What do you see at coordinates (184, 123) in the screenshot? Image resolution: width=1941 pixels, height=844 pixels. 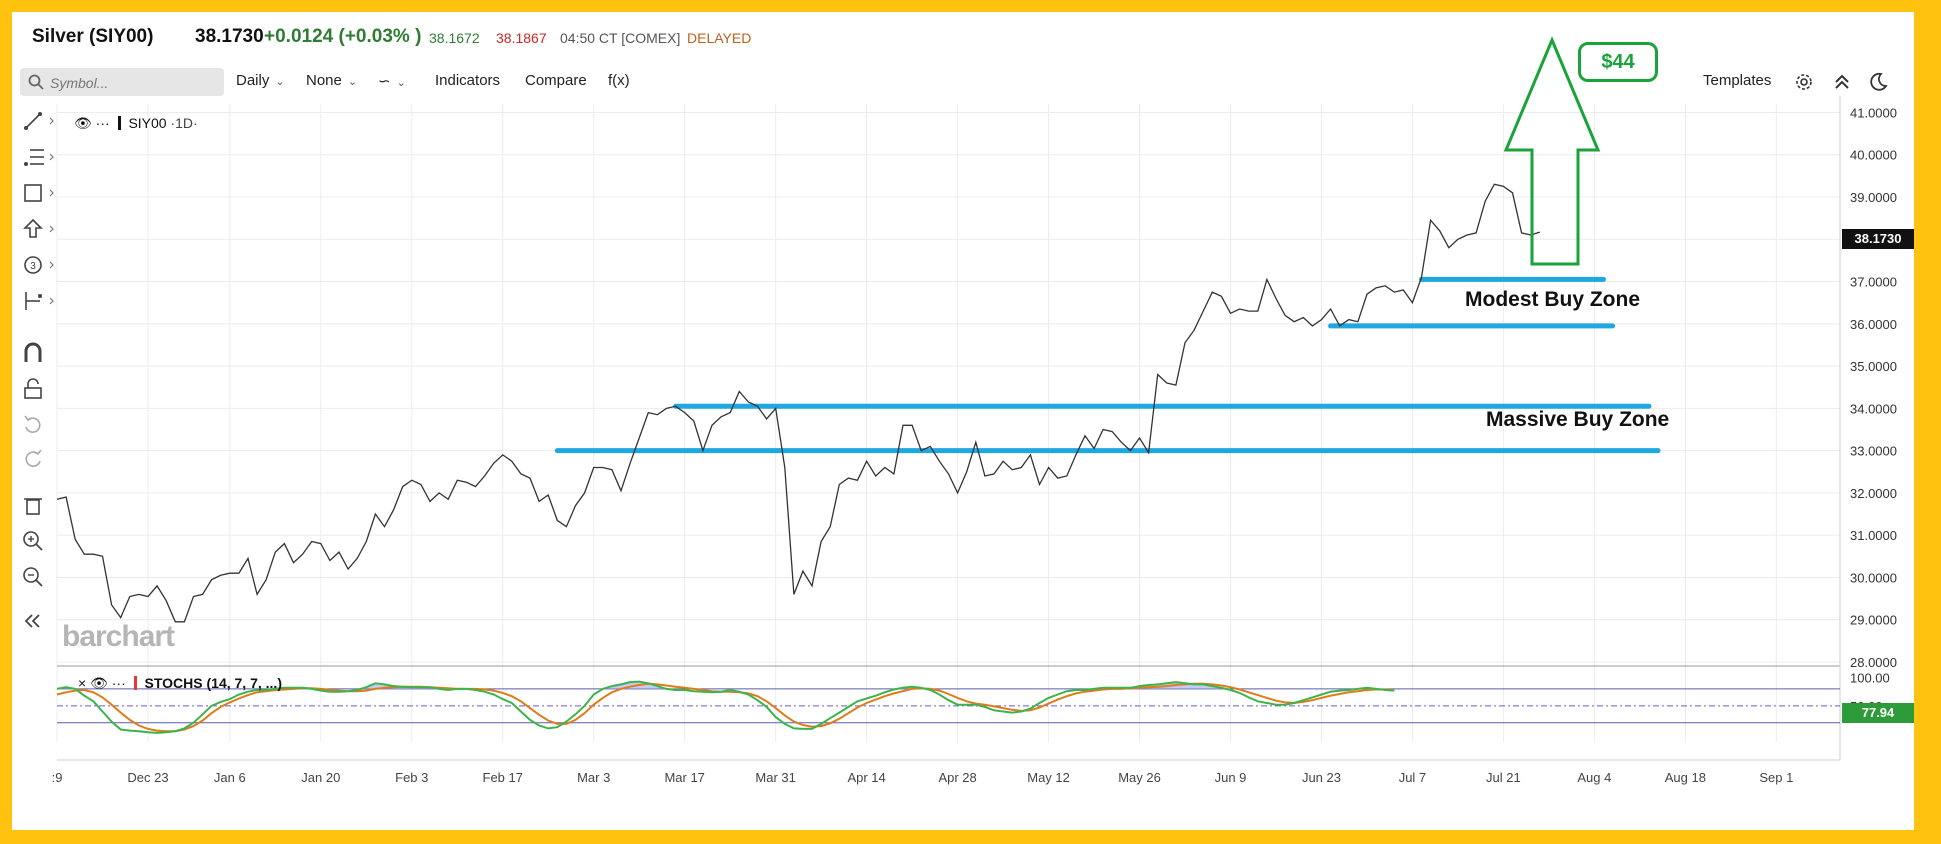 I see `legend-interval: ·1D·` at bounding box center [184, 123].